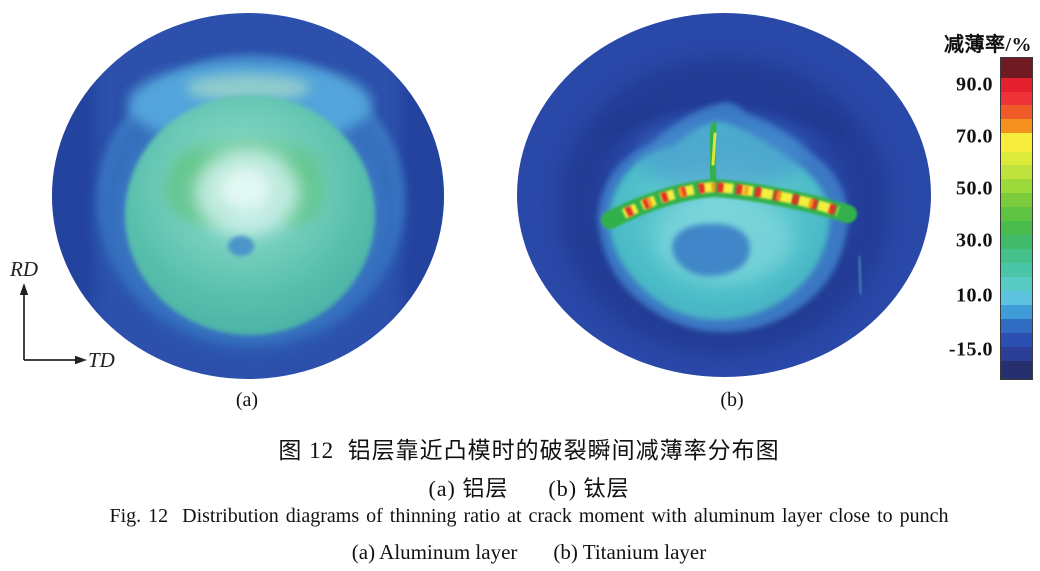 This screenshot has width=1040, height=571. Describe the element at coordinates (434, 552) in the screenshot. I see `caption-en-sub-a: (a) Aluminum layer` at that location.